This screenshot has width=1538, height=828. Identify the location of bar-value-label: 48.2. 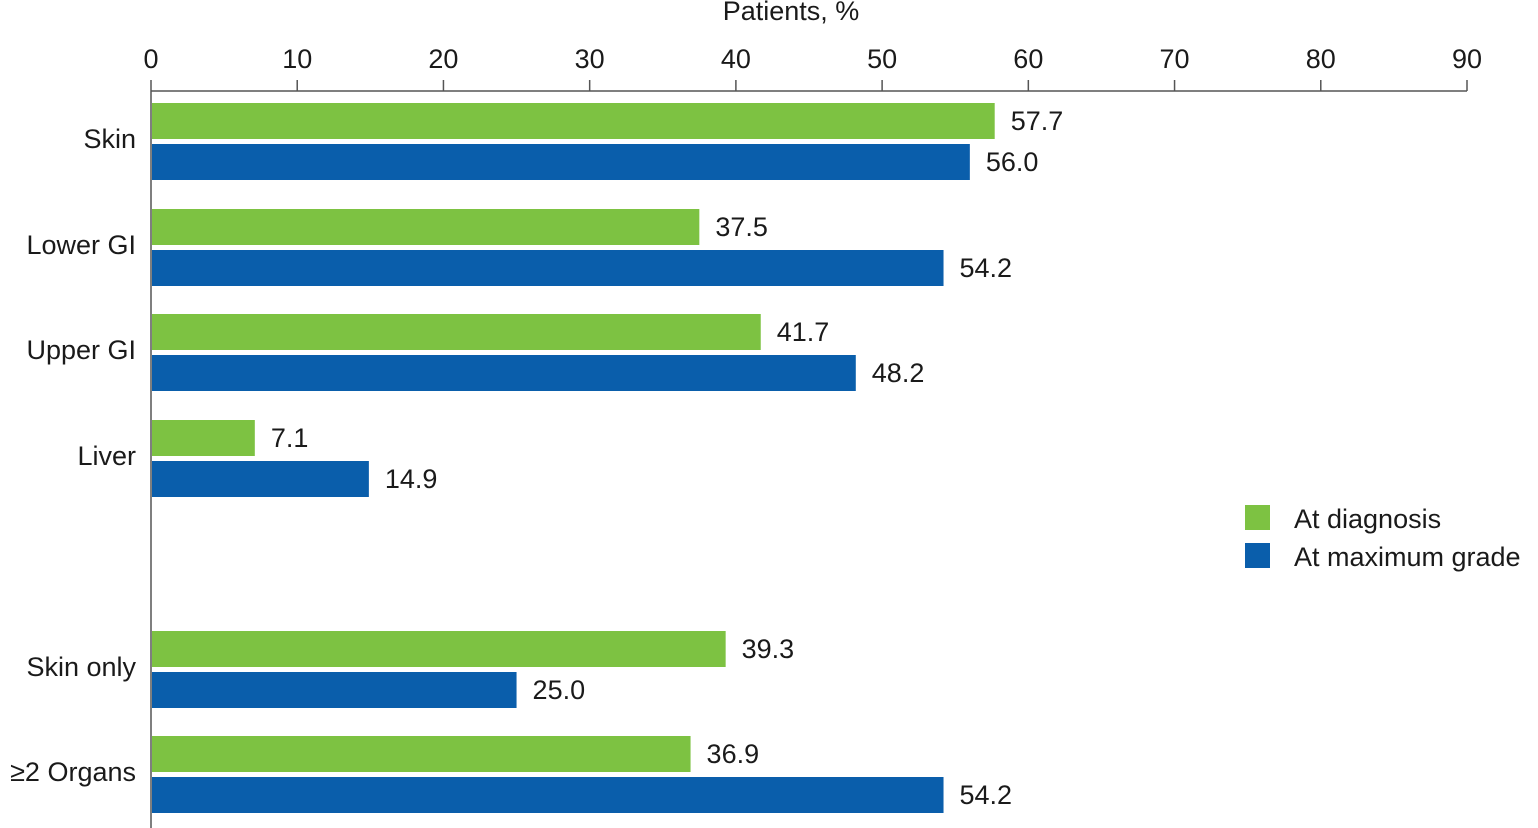
(898, 373).